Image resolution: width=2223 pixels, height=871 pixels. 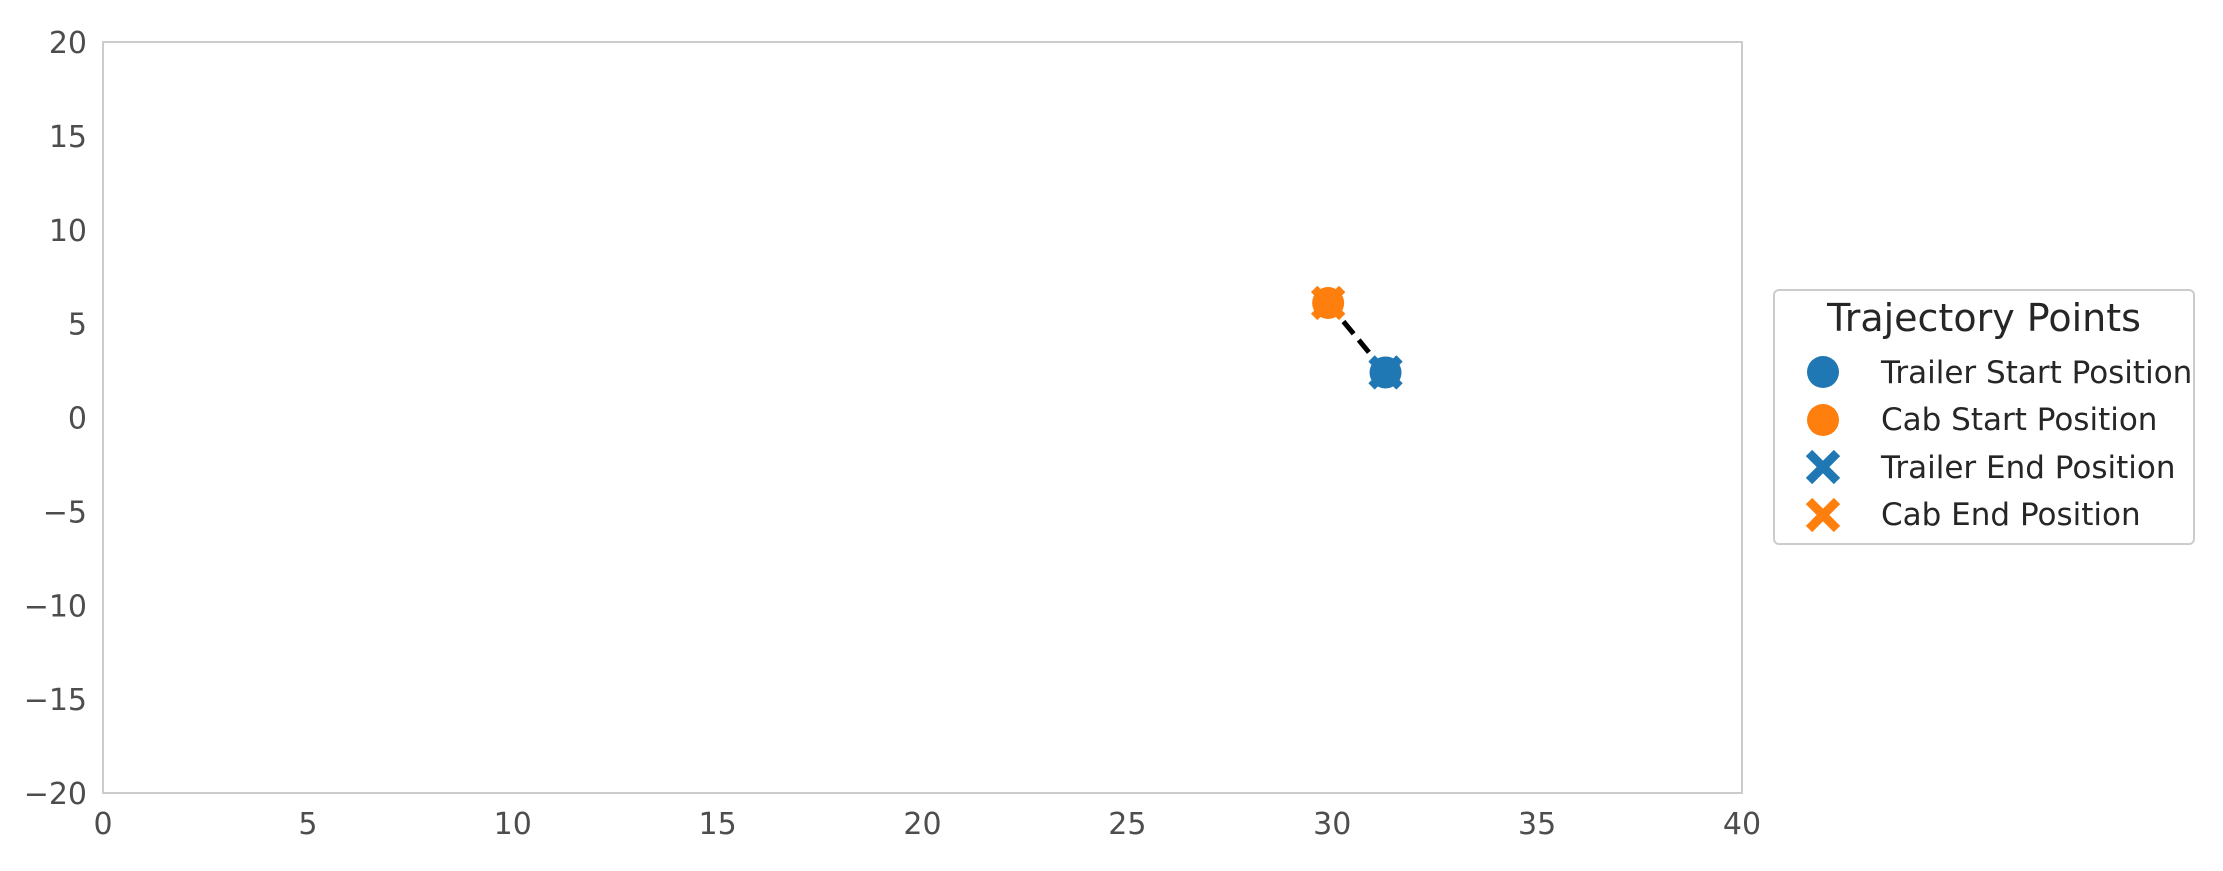 What do you see at coordinates (513, 824) in the screenshot?
I see `x-tick-label-2: 10` at bounding box center [513, 824].